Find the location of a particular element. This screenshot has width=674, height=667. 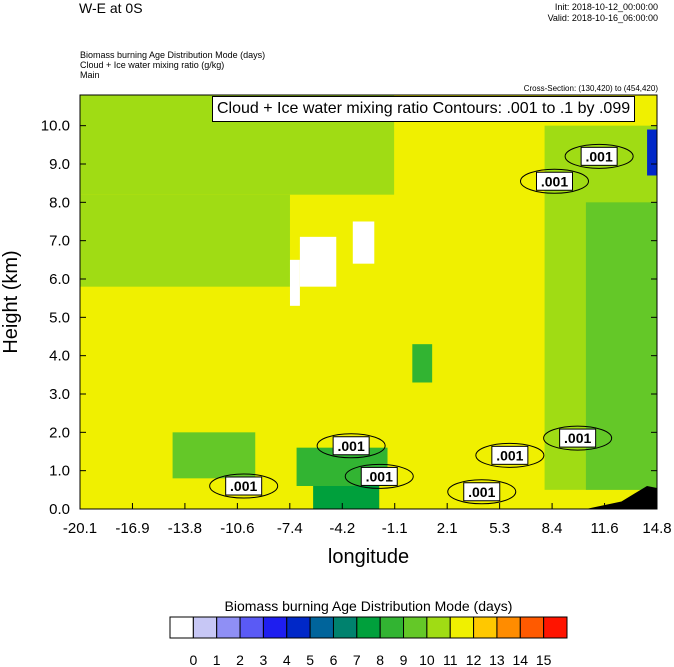

x-tick-label-11: 14.8 is located at coordinates (656, 528).